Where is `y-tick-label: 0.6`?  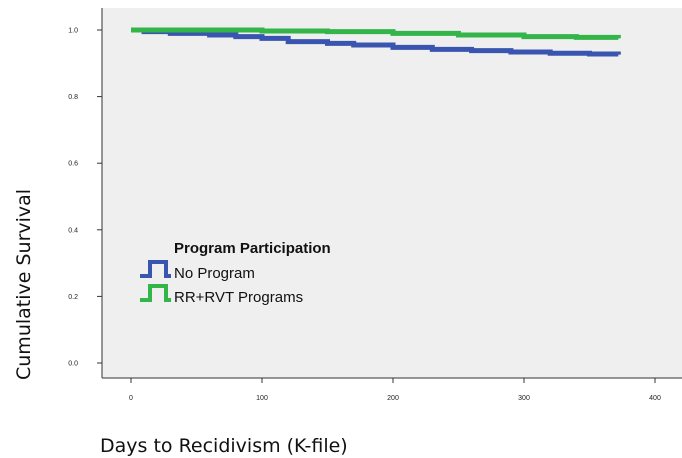 y-tick-label: 0.6 is located at coordinates (73, 164).